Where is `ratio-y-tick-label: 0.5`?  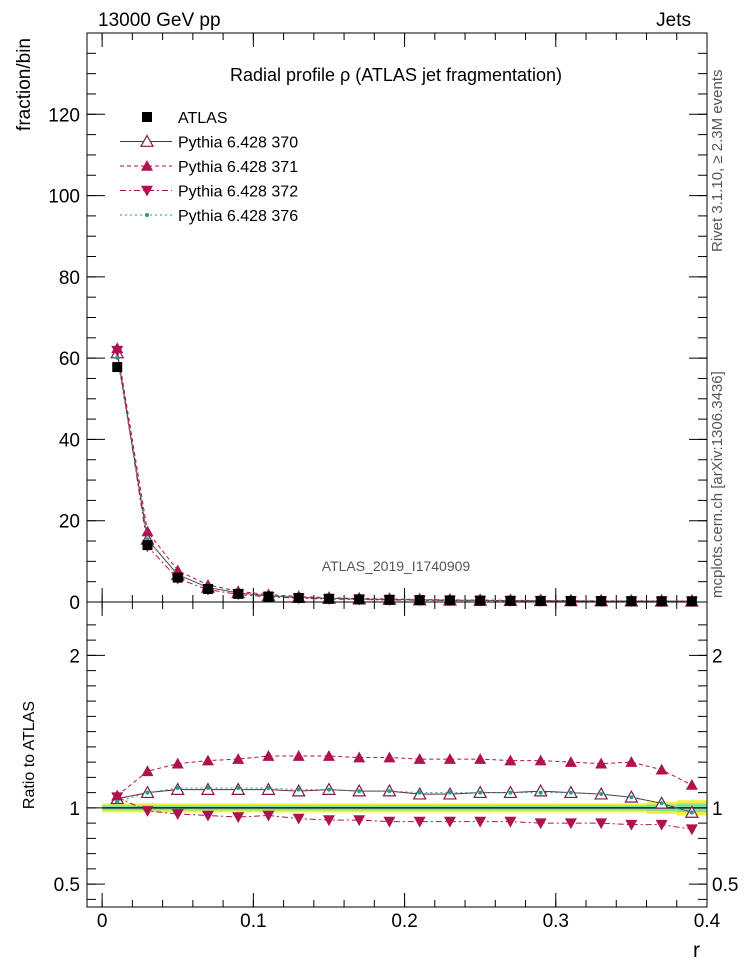 ratio-y-tick-label: 0.5 is located at coordinates (67, 885).